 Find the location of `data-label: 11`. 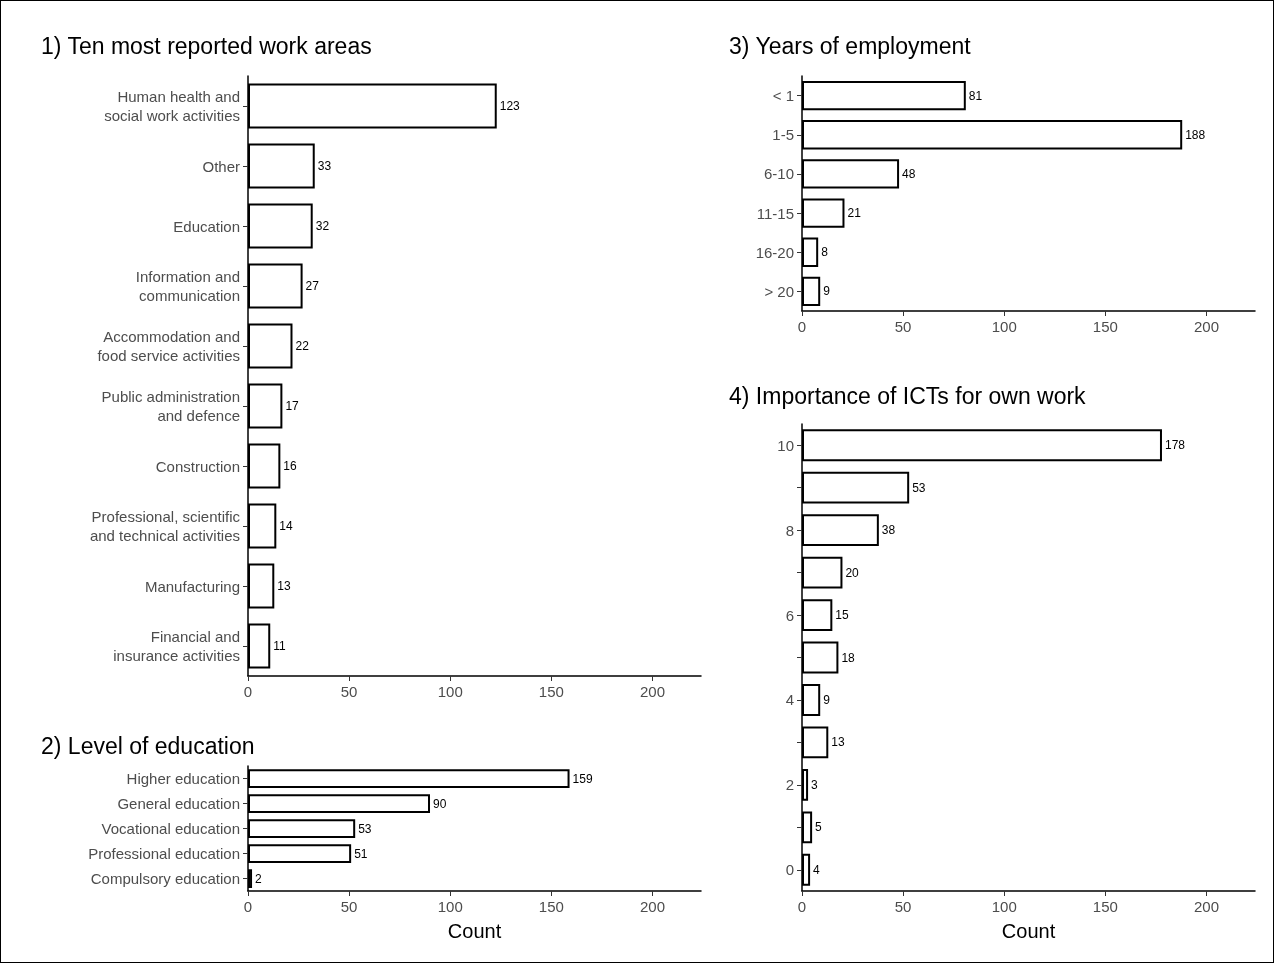

data-label: 11 is located at coordinates (280, 646).